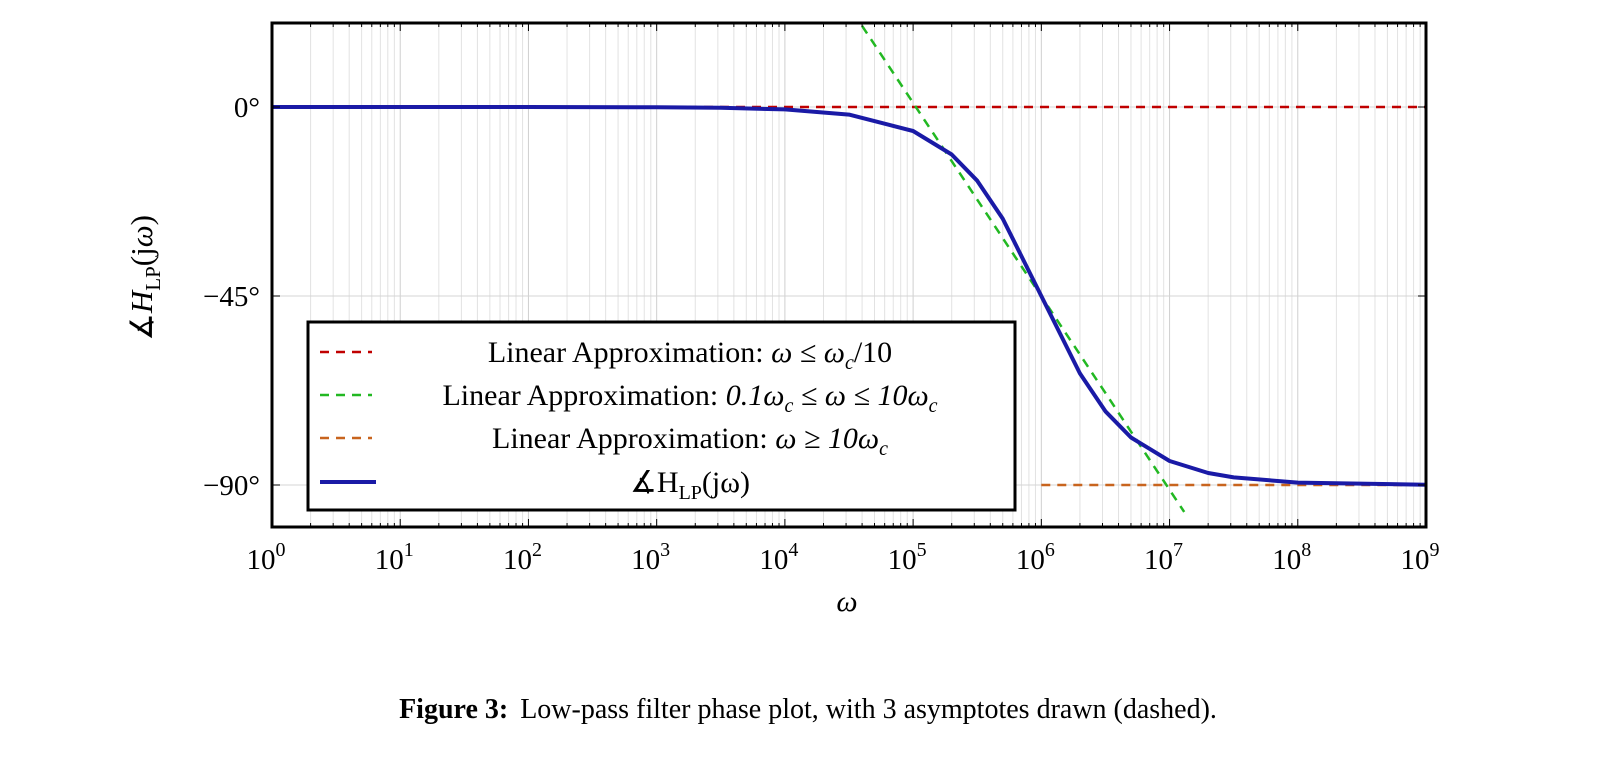  What do you see at coordinates (231, 297) in the screenshot?
I see `y-tick-label: −45°` at bounding box center [231, 297].